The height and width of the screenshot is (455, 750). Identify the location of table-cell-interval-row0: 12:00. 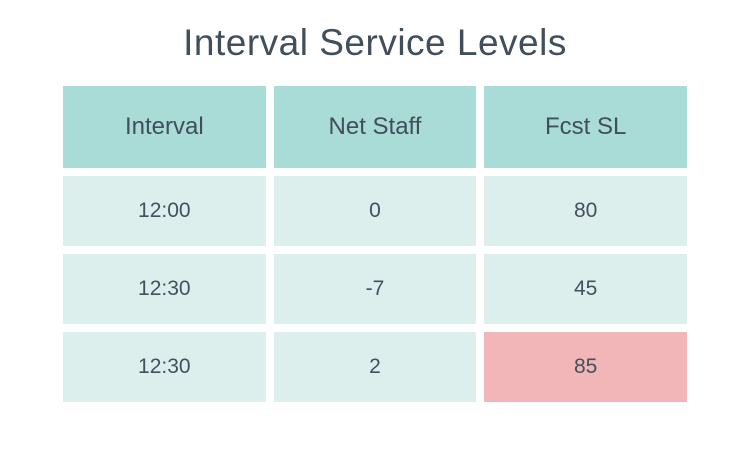
(164, 211).